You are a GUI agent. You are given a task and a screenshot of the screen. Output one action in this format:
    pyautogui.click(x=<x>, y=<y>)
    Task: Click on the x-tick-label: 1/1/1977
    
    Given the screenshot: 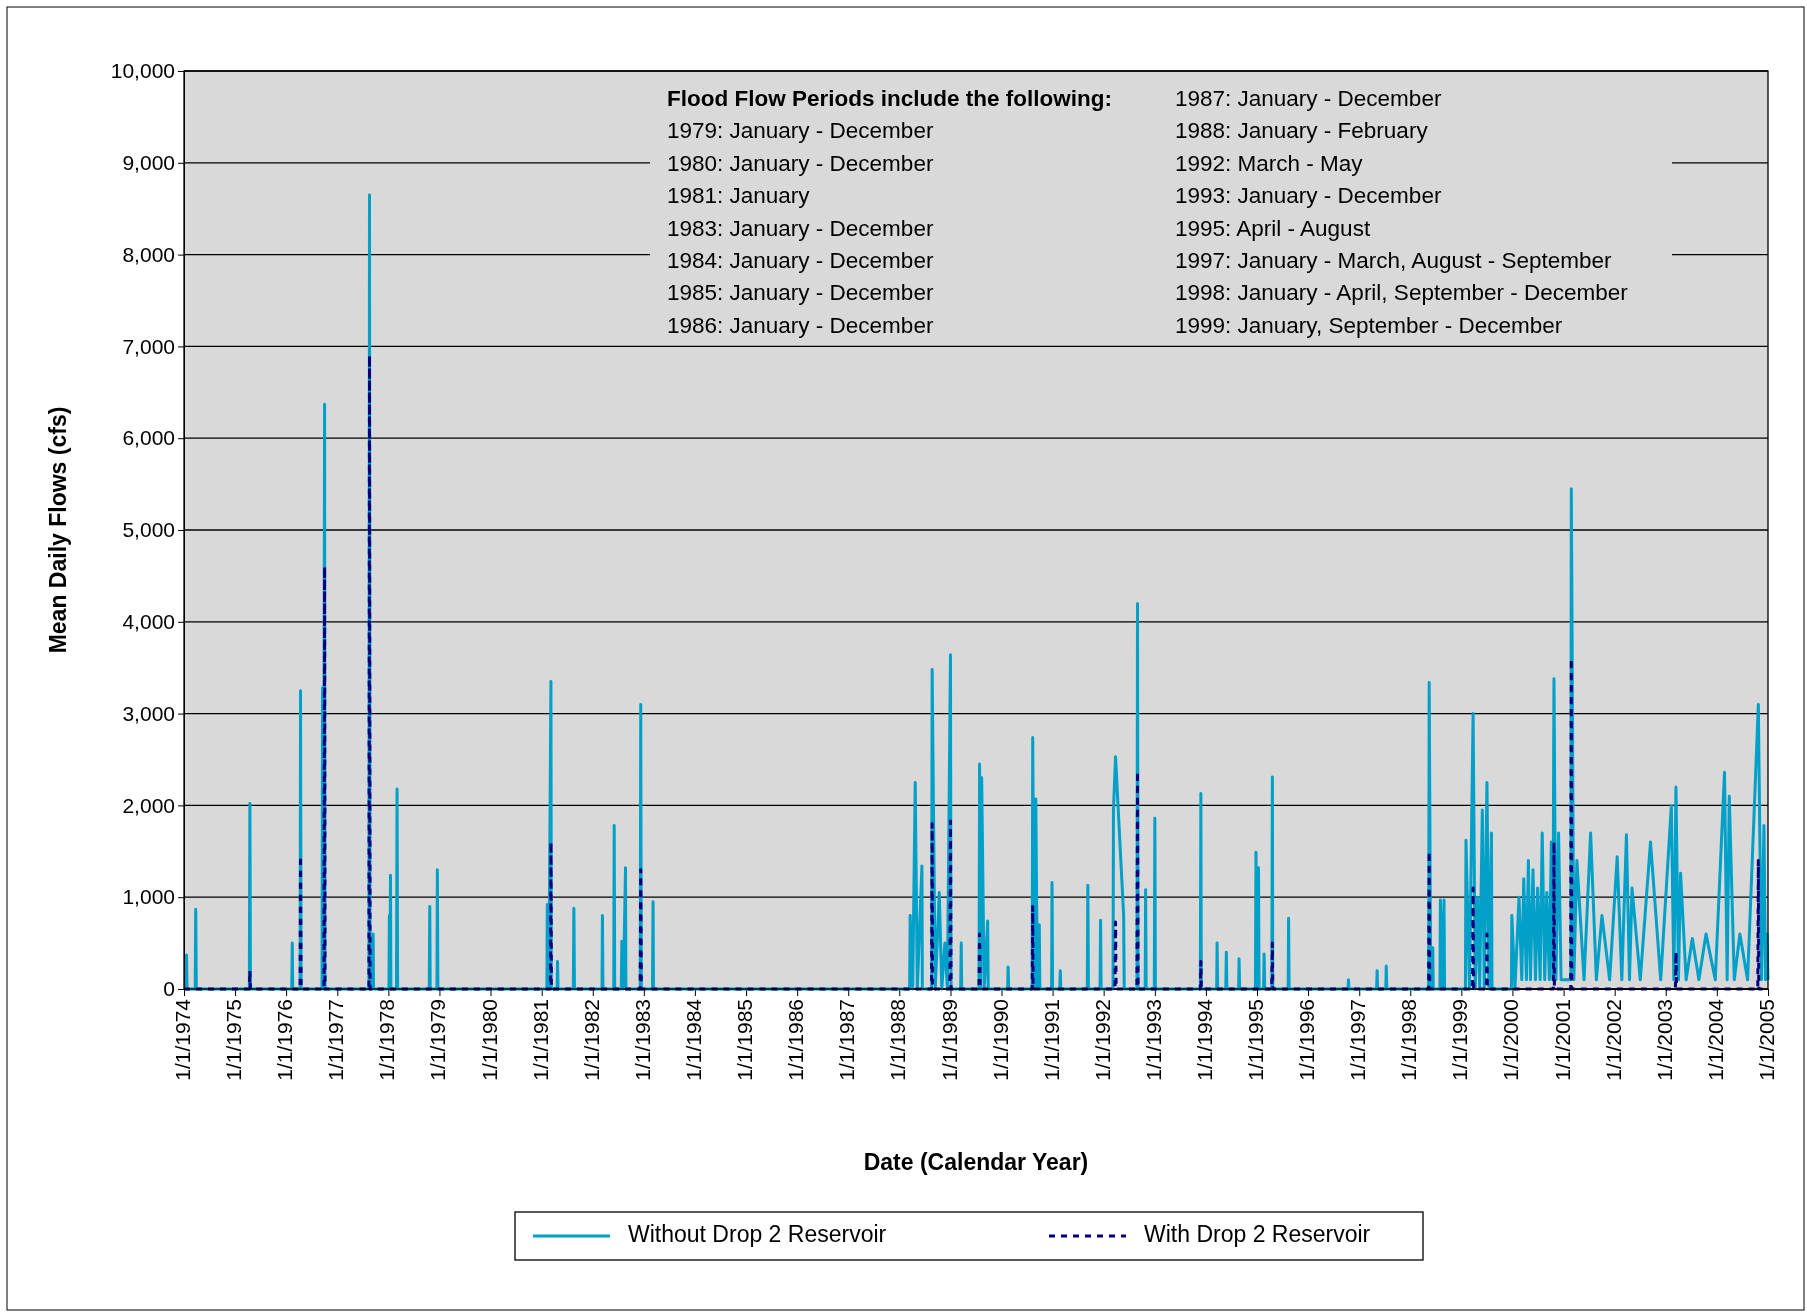 What is the action you would take?
    pyautogui.click(x=336, y=1040)
    